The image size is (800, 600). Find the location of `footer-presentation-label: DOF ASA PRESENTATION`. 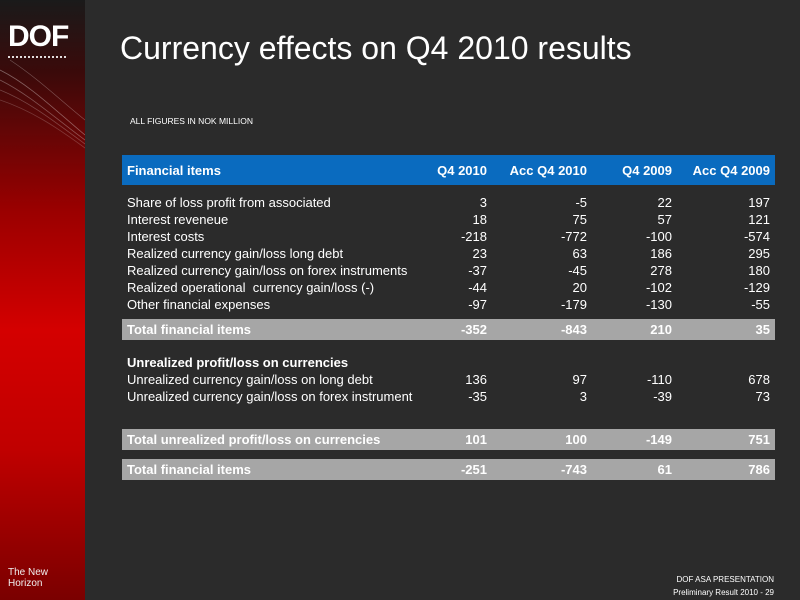

footer-presentation-label: DOF ASA PRESENTATION is located at coordinates (725, 579).